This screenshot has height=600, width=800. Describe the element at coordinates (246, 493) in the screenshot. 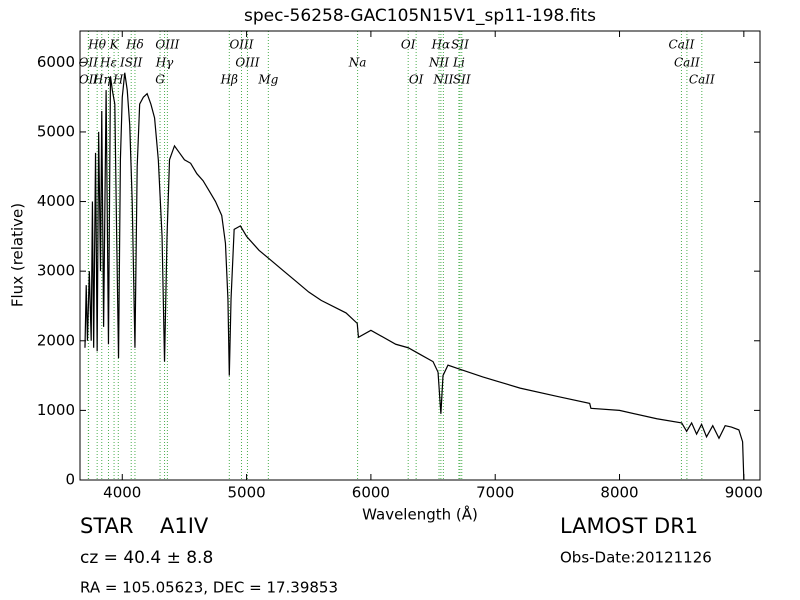

I see `x-tick-label: 5000` at that location.